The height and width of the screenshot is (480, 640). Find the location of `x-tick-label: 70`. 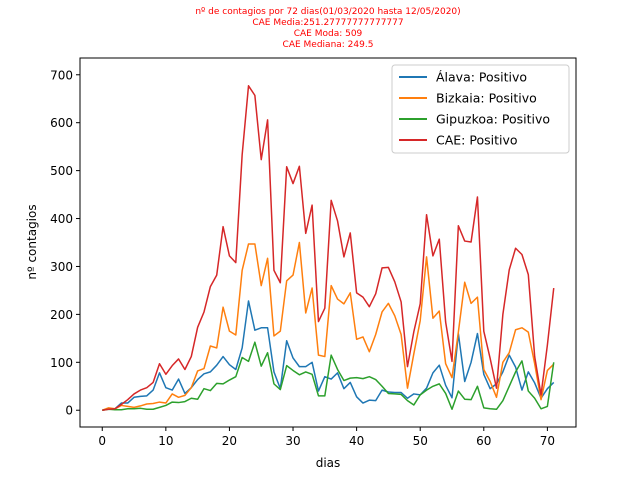

x-tick-label: 70 is located at coordinates (547, 441).